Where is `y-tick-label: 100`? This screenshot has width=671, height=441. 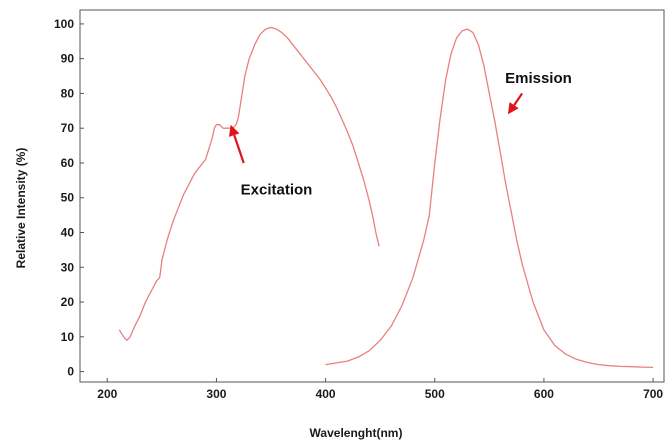
y-tick-label: 100 is located at coordinates (64, 24).